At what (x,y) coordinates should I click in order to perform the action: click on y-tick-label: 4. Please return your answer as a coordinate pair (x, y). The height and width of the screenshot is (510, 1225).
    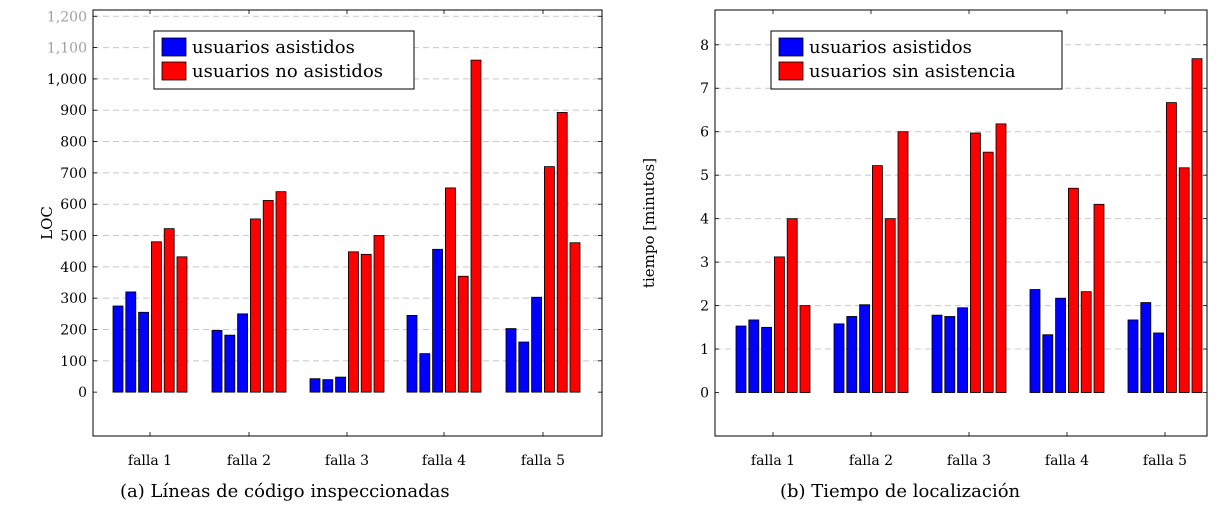
    Looking at the image, I should click on (704, 220).